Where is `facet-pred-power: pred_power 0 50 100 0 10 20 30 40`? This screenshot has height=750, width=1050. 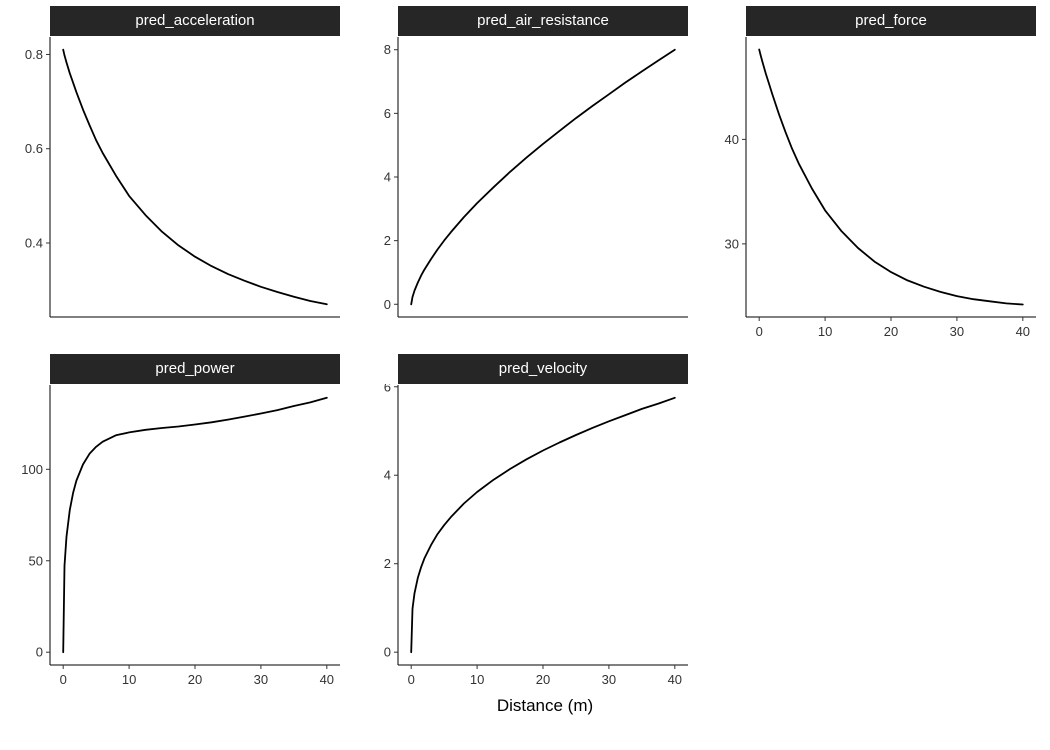 facet-pred-power: pred_power 0 50 100 0 10 20 30 40 is located at coordinates (174, 523).